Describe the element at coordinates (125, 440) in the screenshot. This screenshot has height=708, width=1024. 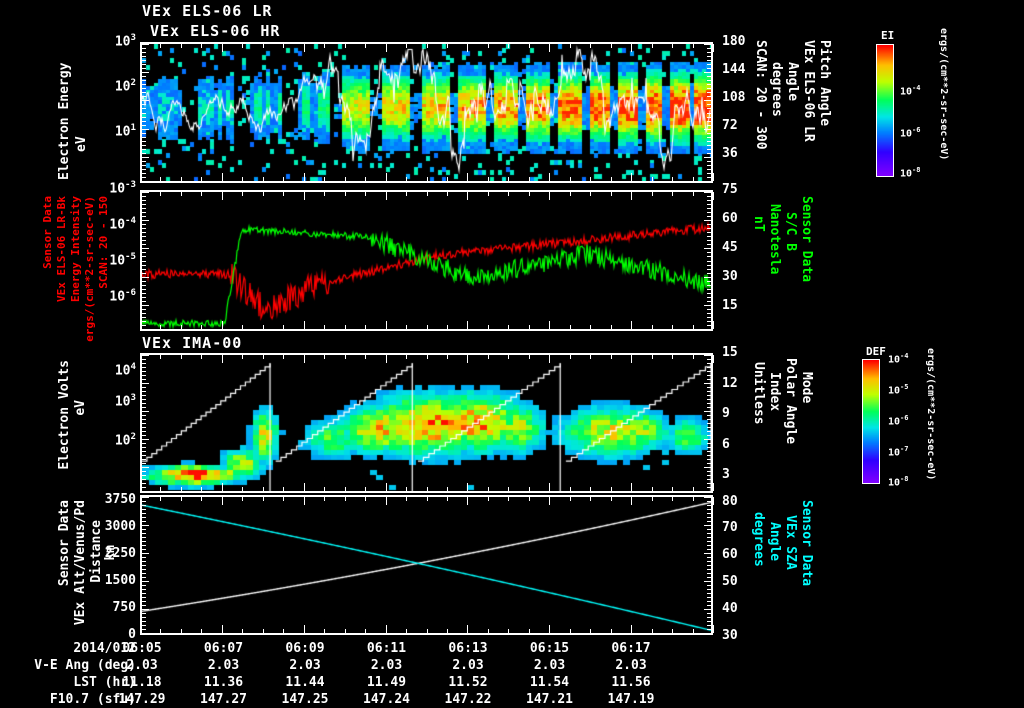
I see `panel-ima-ytick-1e2: 102` at that location.